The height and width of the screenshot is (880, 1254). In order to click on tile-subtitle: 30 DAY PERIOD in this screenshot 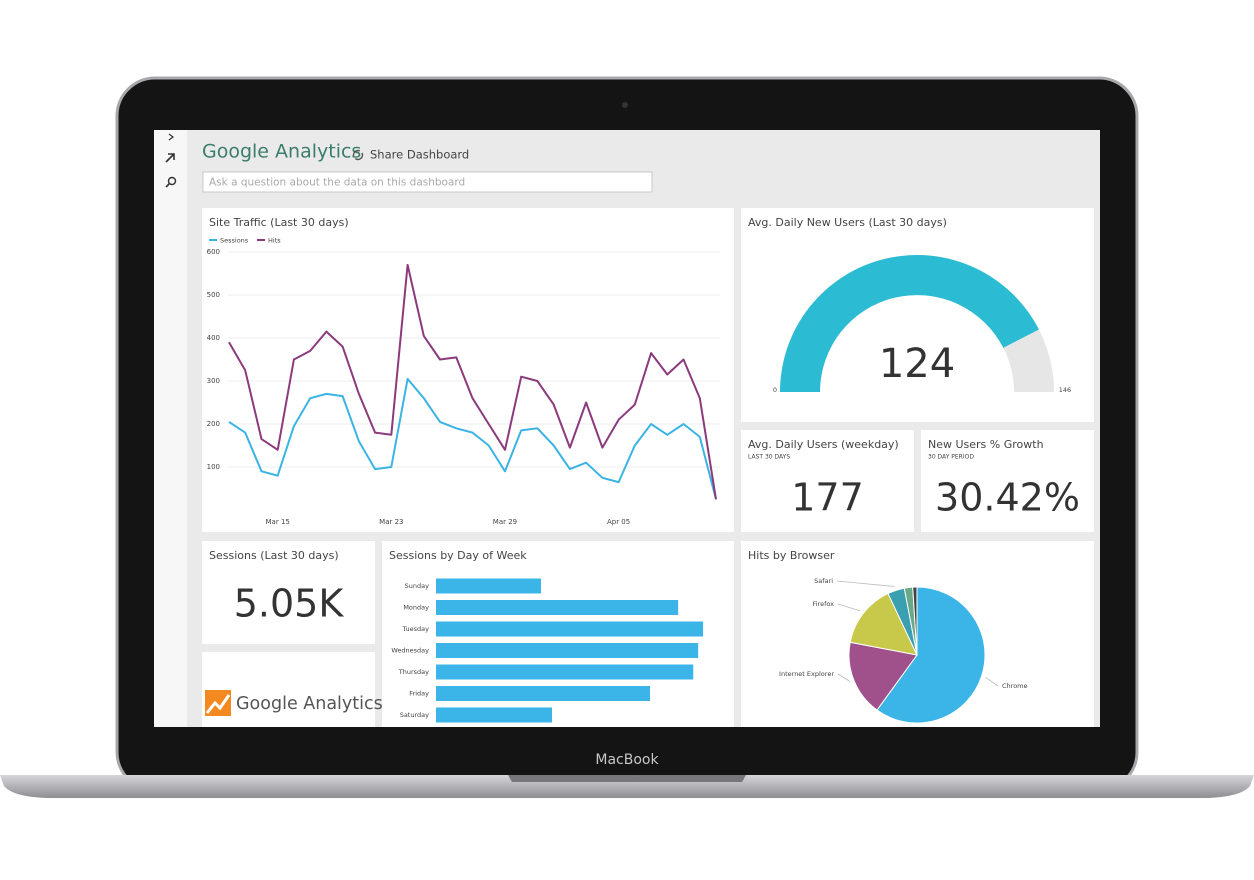, I will do `click(951, 457)`.